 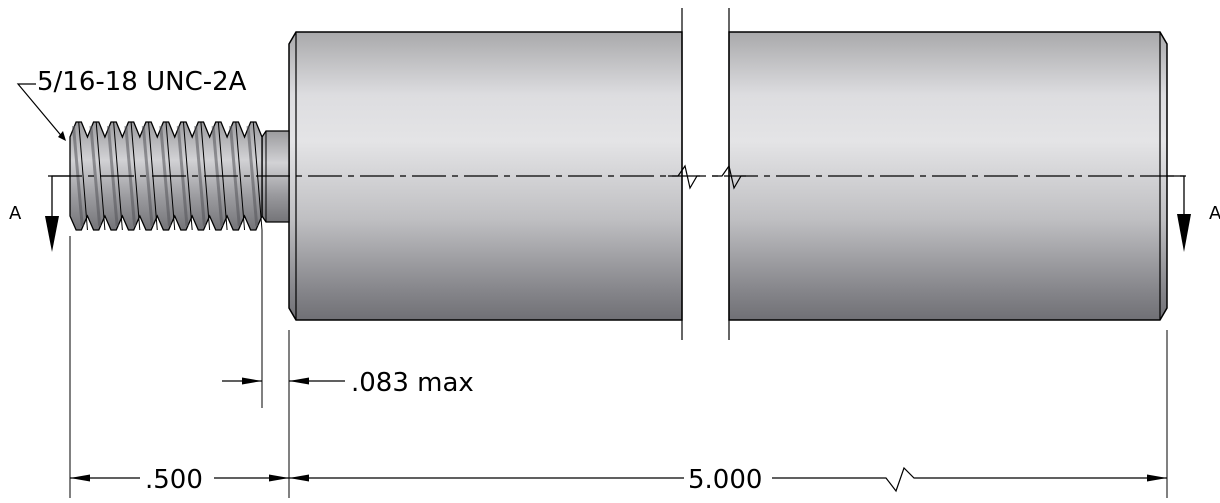 What do you see at coordinates (412, 383) in the screenshot?
I see `dim-undercut-label: .083 max` at bounding box center [412, 383].